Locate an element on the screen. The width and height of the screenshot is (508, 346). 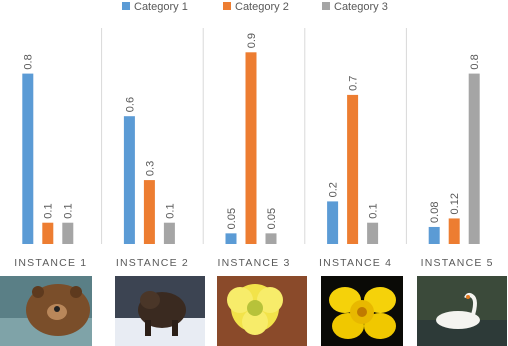
image-cactus-flower is located at coordinates (262, 311).